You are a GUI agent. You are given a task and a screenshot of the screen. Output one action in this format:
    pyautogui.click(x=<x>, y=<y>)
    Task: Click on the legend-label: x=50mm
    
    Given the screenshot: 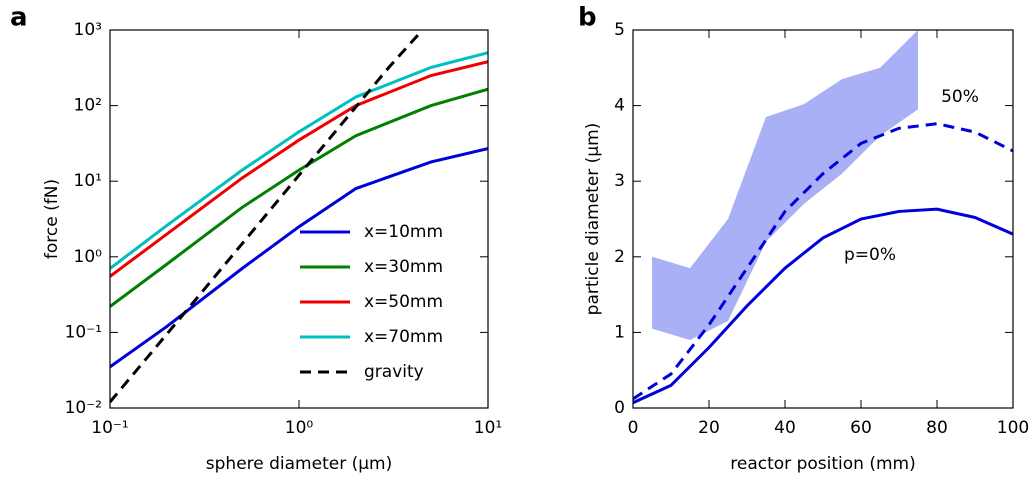 What is the action you would take?
    pyautogui.click(x=403, y=302)
    